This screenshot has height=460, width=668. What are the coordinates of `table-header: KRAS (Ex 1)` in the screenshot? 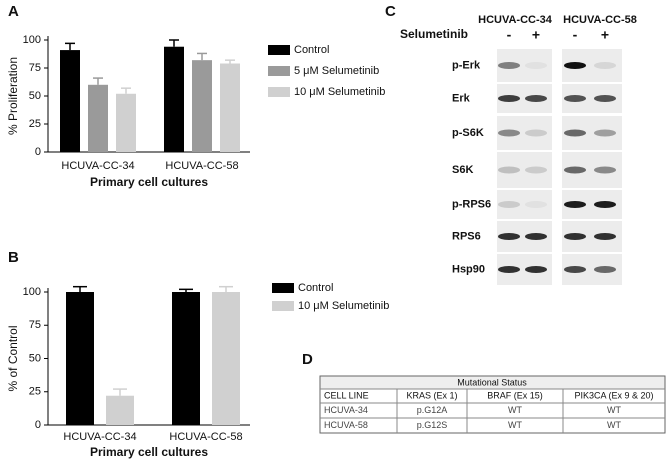 It's located at (431, 395).